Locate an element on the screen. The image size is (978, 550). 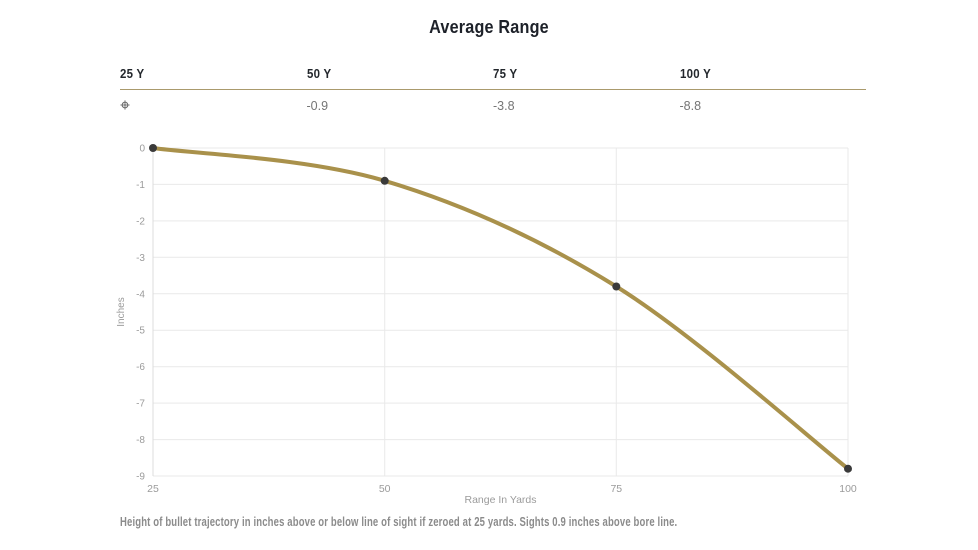
summary-table-header-row: 25 Y 50 Y 75 Y 100 Y is located at coordinates (493, 73).